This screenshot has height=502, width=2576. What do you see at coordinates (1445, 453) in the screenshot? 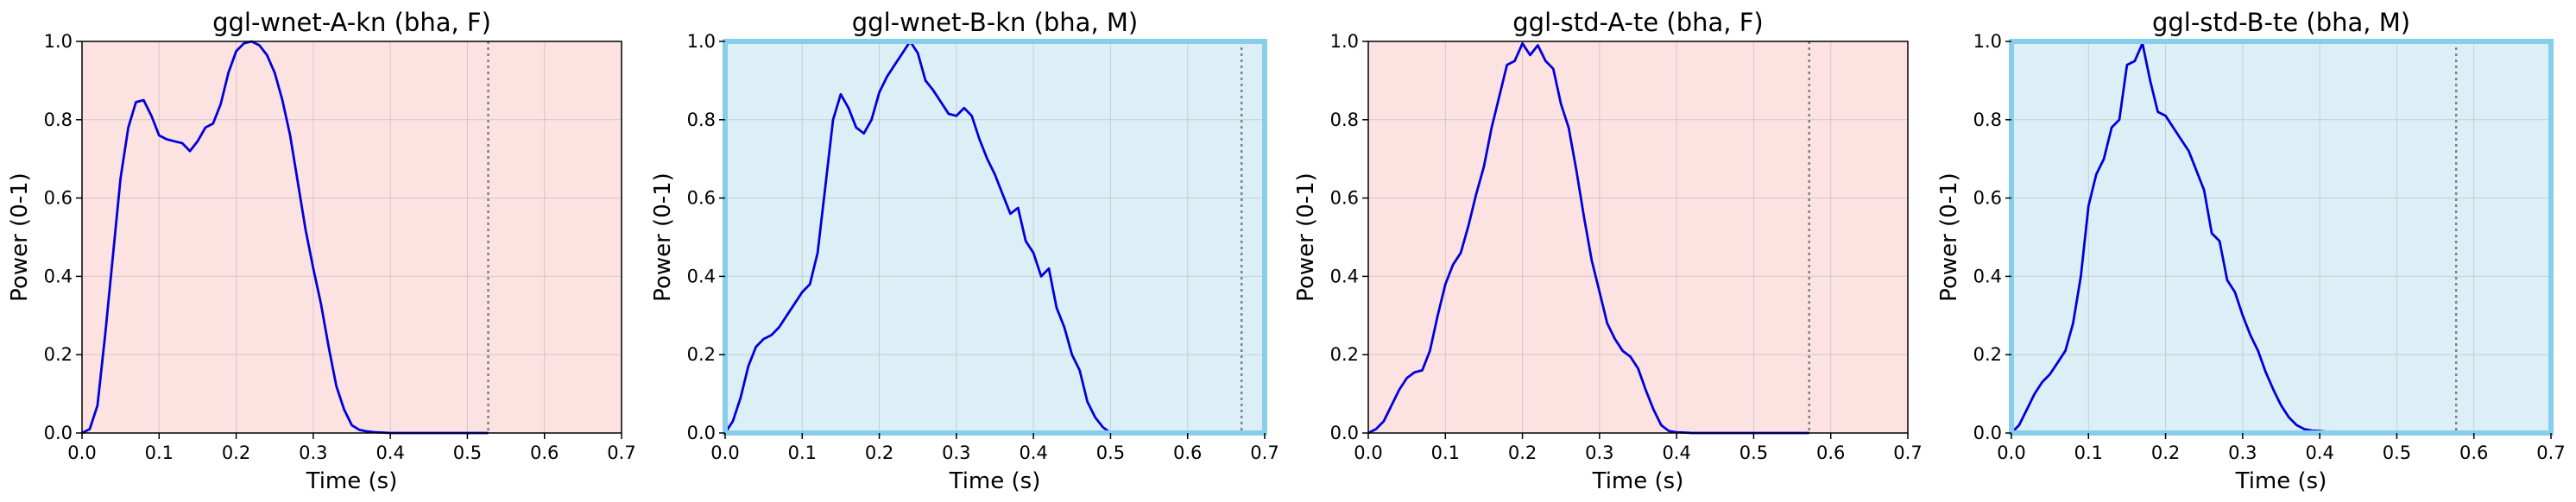
I see `panel-3-xtick-label-1: 0.1` at bounding box center [1445, 453].